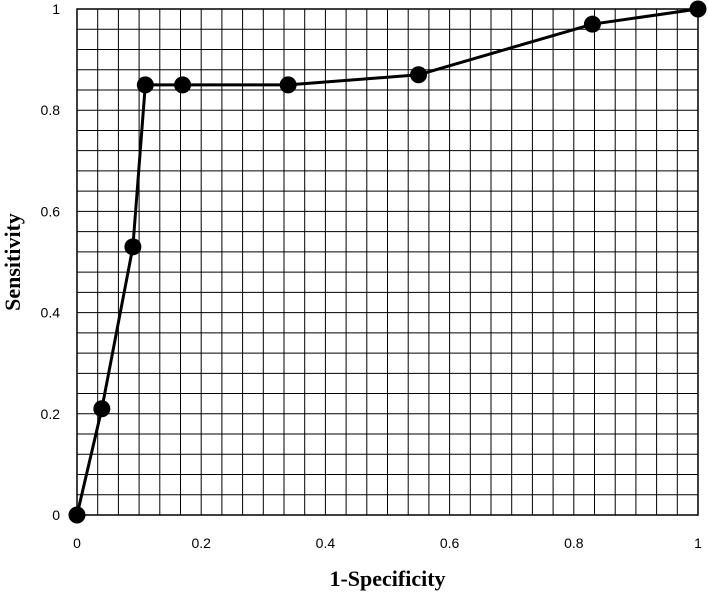 The image size is (708, 594). Describe the element at coordinates (51, 110) in the screenshot. I see `y-tick-label: 0.8` at that location.